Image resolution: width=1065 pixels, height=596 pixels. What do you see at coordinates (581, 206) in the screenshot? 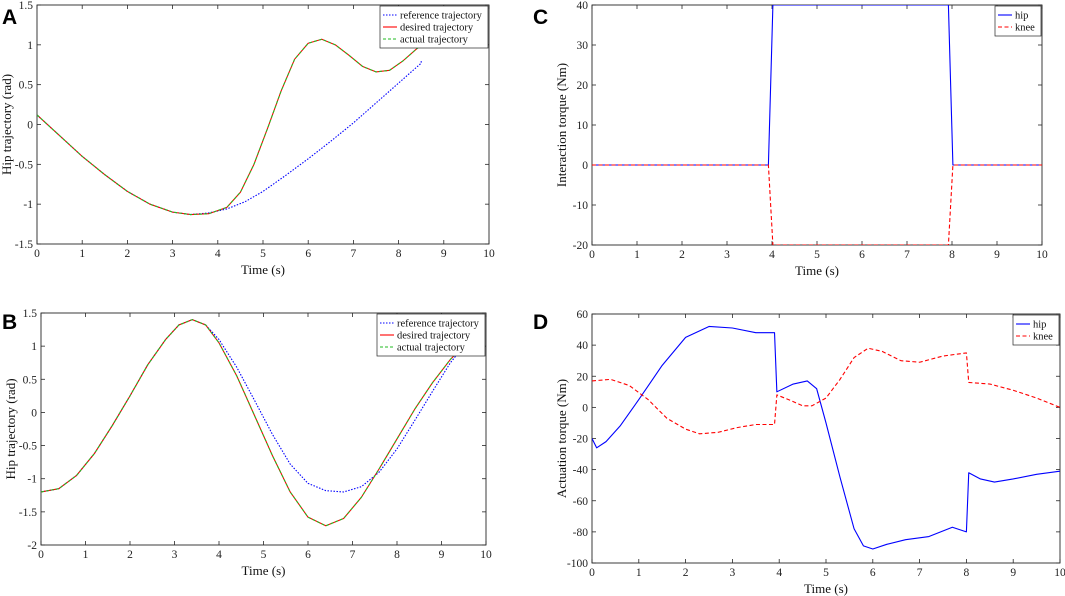
I see `y-tick-label: -10` at bounding box center [581, 206].